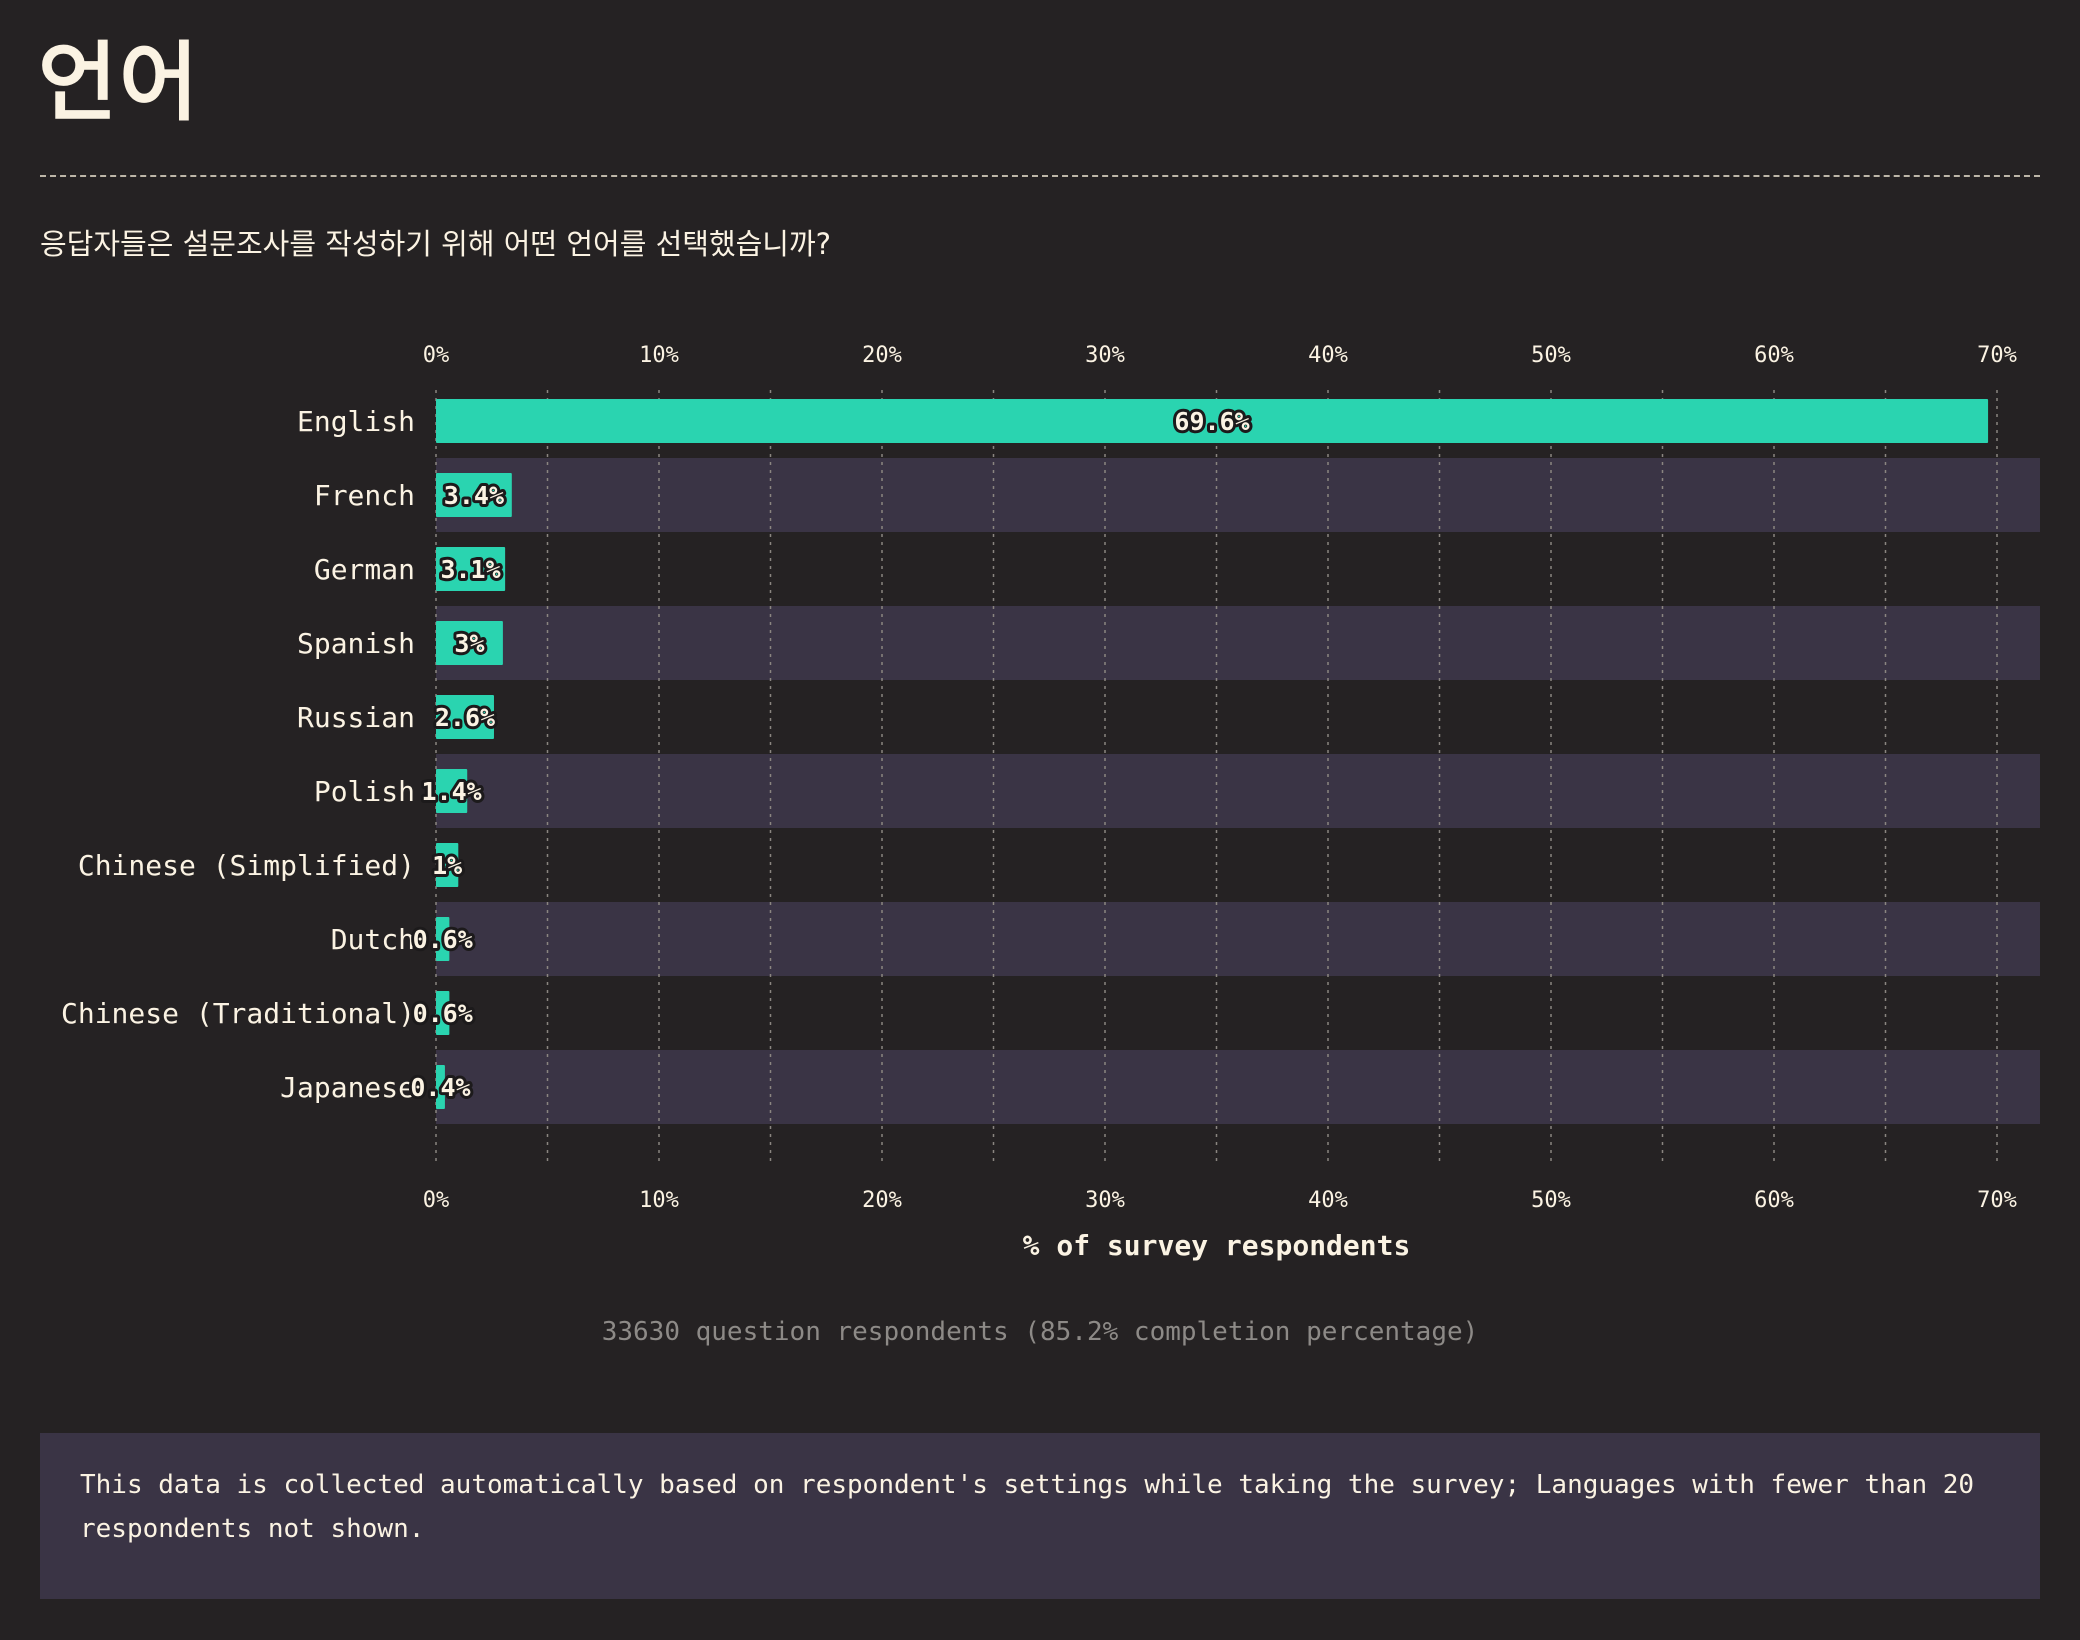  I want to click on value-label: 69.6%, so click(1211, 421).